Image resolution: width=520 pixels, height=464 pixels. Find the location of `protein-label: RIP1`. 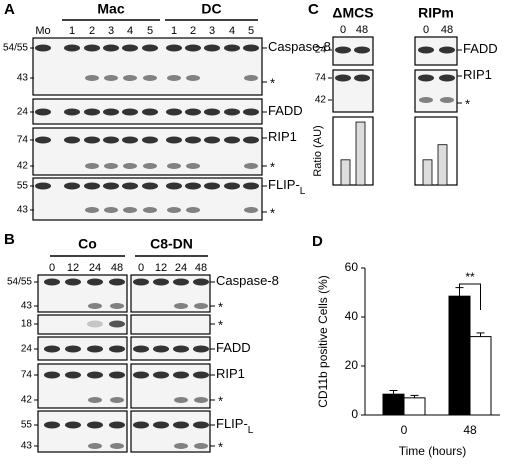

protein-label: RIP1 is located at coordinates (477, 74).